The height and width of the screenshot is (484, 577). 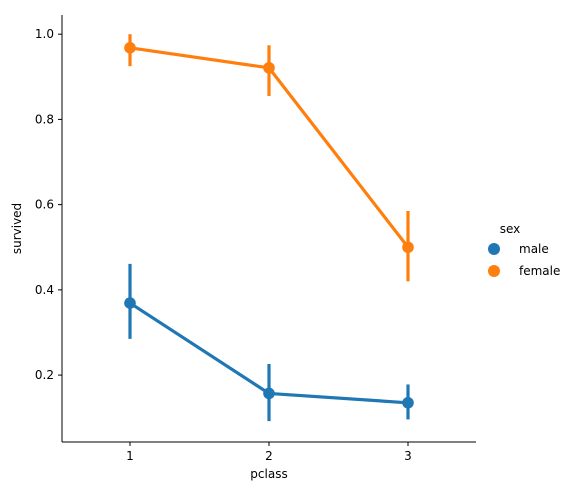 What do you see at coordinates (510, 229) in the screenshot?
I see `legend-title: sex` at bounding box center [510, 229].